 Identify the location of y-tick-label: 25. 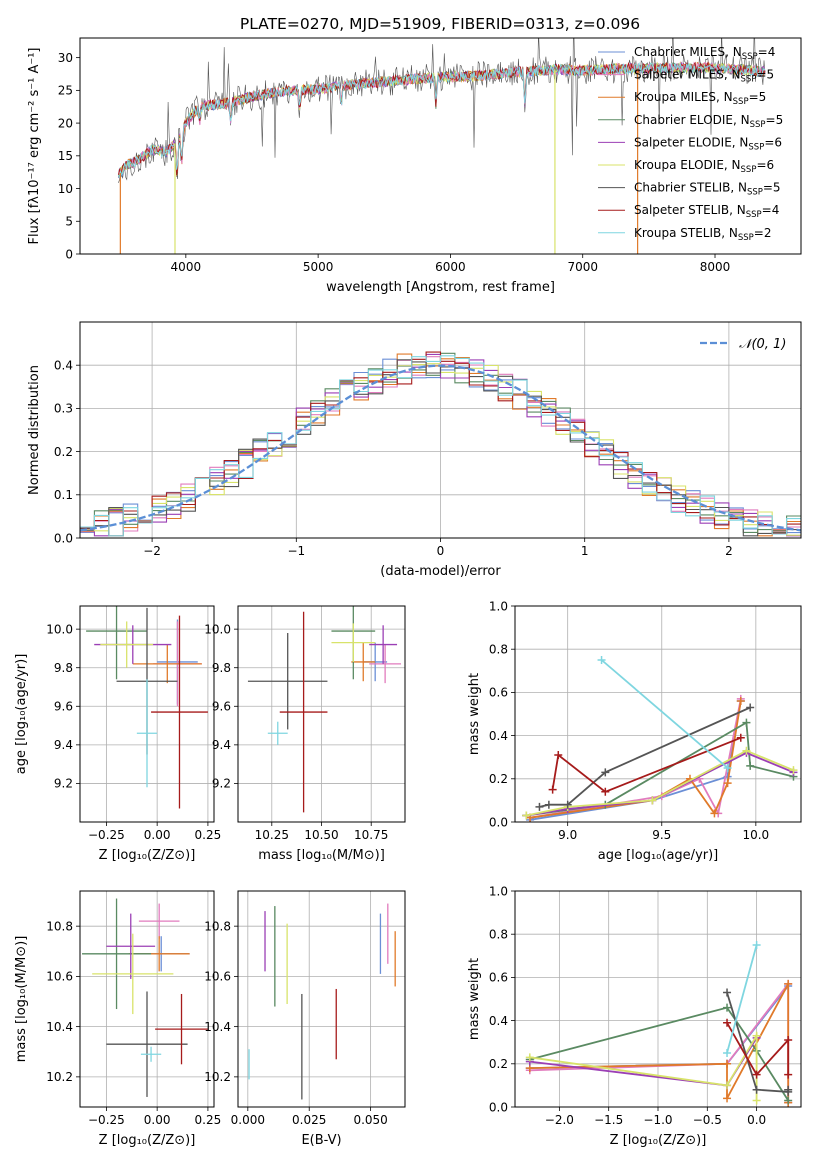
(65, 91).